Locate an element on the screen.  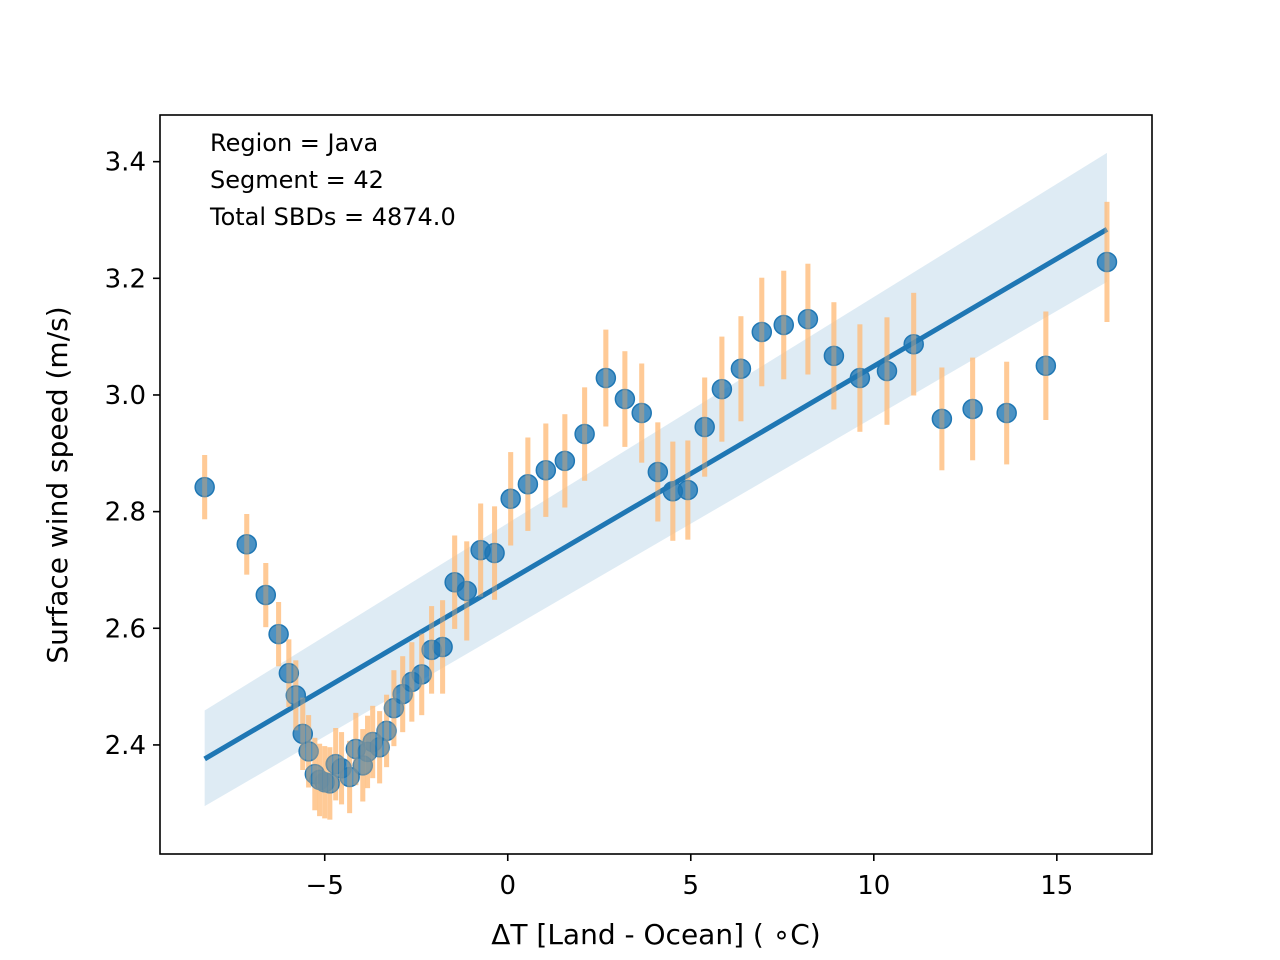
annotation-segment: Segment = 42 is located at coordinates (297, 180).